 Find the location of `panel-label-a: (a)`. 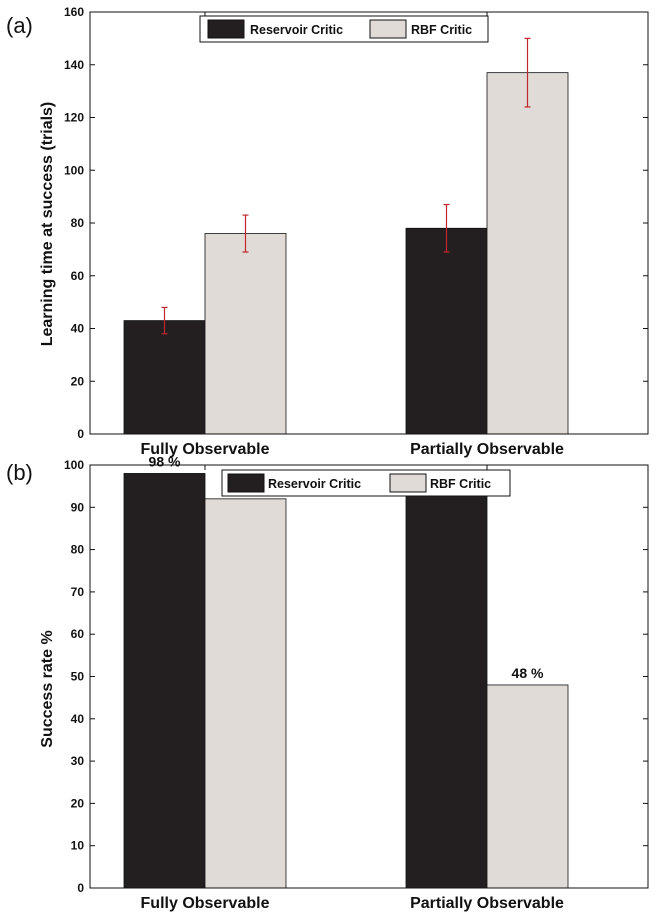

panel-label-a: (a) is located at coordinates (19, 25).